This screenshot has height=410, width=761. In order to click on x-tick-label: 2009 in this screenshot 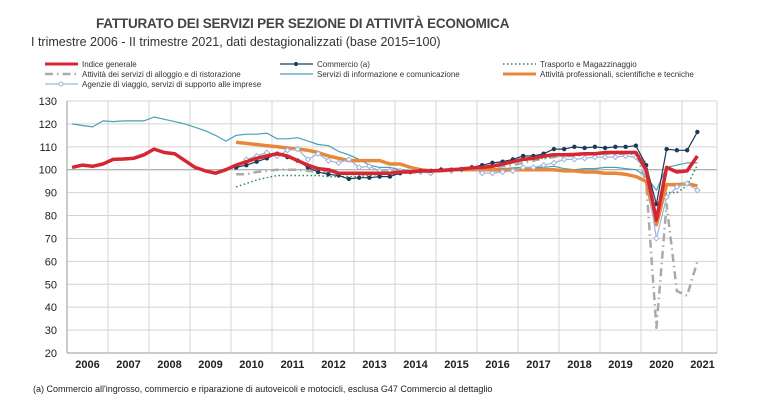, I will do `click(210, 365)`.